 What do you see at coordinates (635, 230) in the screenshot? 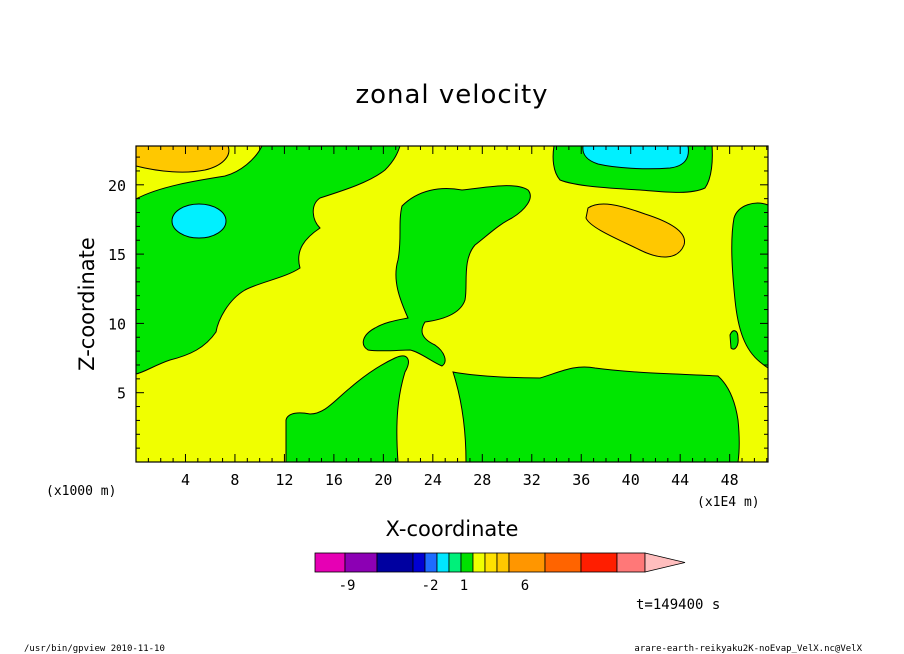
I see `orange-region-right` at bounding box center [635, 230].